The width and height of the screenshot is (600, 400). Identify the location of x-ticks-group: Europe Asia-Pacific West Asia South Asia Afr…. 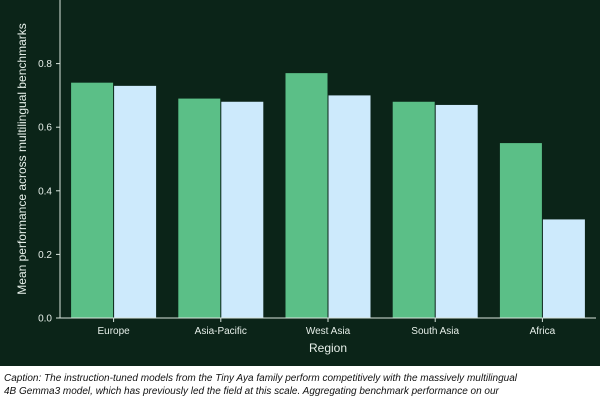
(326, 327).